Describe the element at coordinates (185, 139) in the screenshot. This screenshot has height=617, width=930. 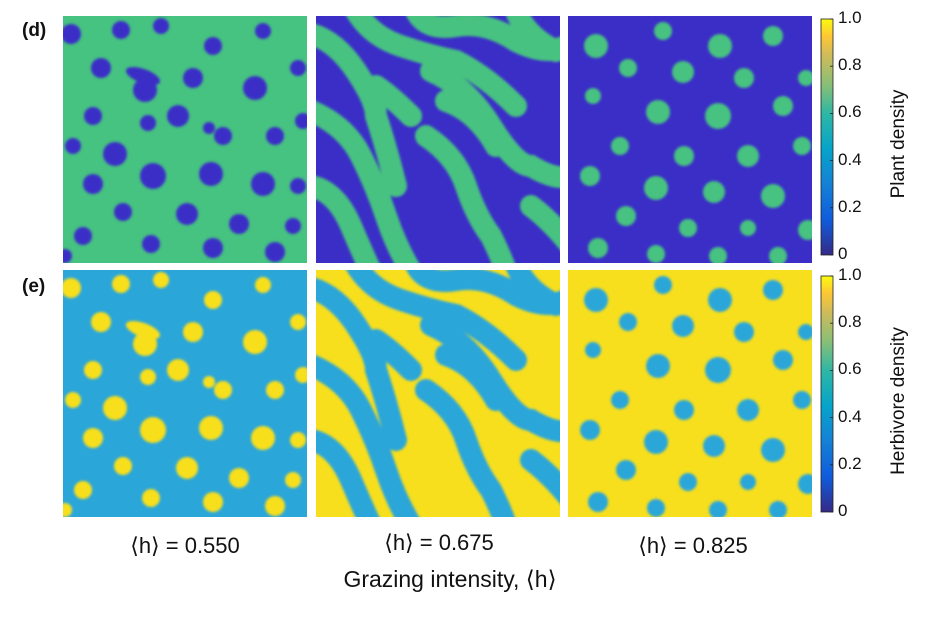
I see `panel-r1-c1` at that location.